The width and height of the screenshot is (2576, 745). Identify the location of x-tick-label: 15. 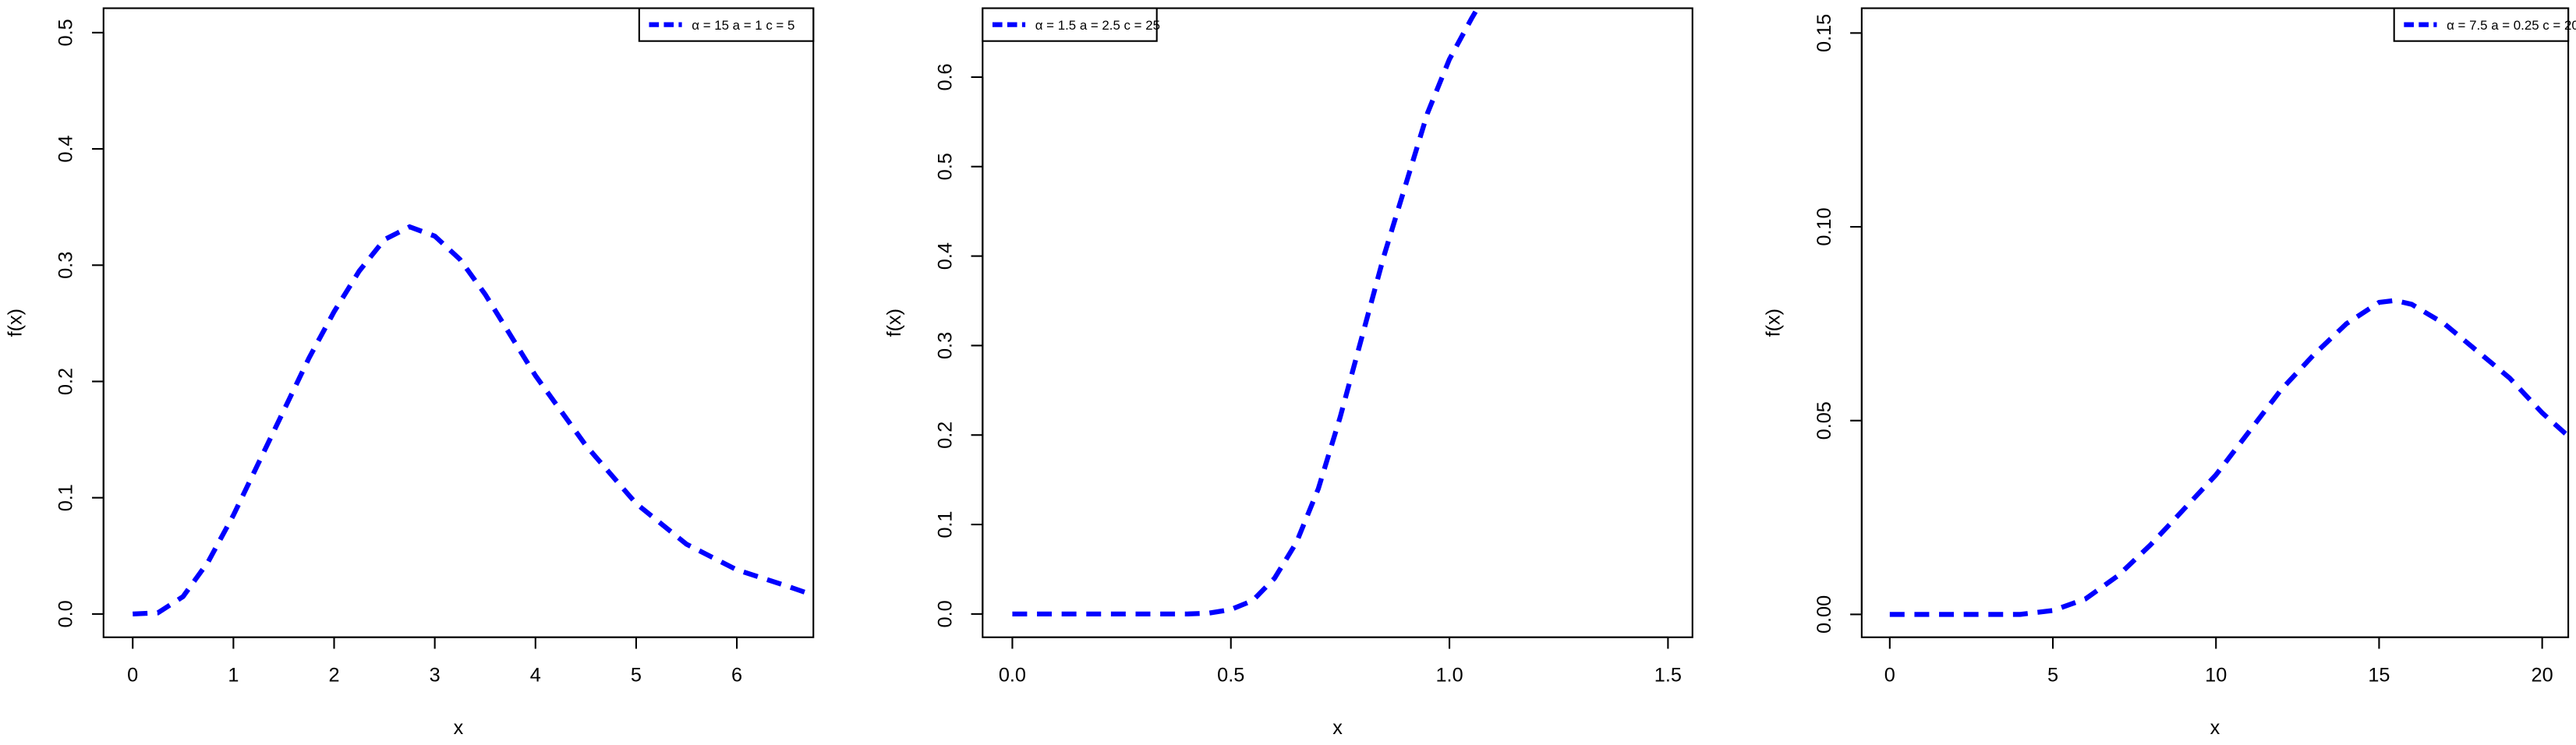
(2379, 676).